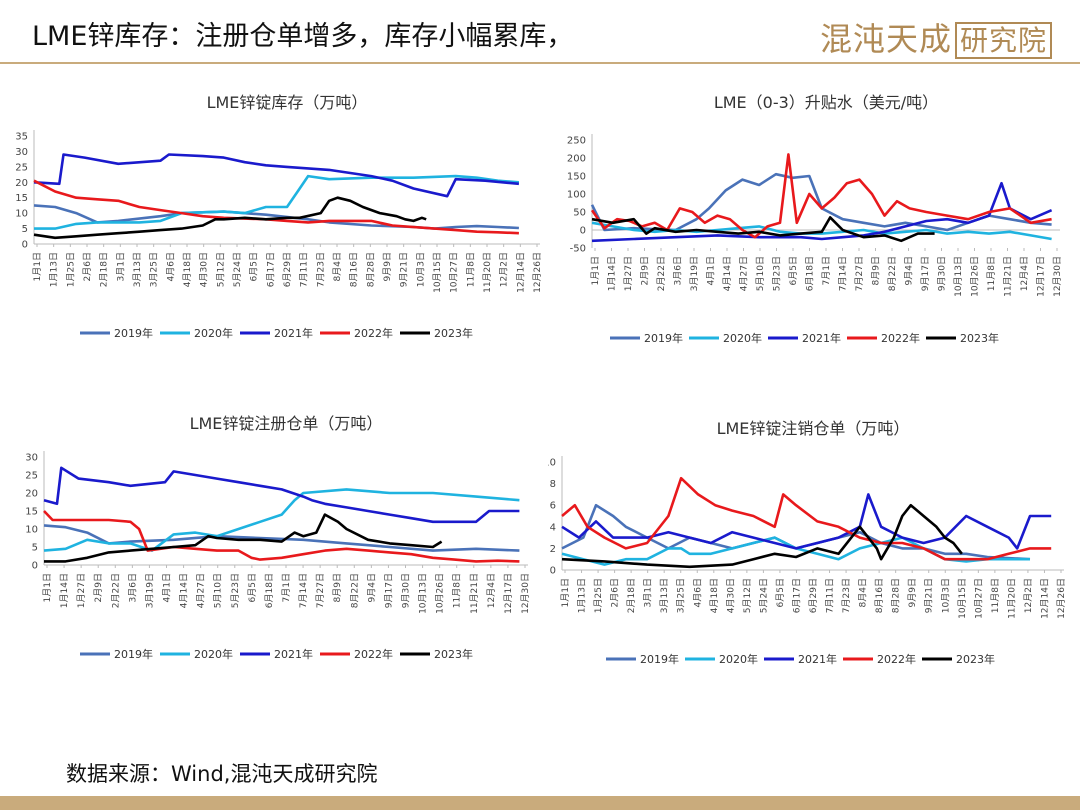 Image resolution: width=1080 pixels, height=810 pixels. I want to click on x-tick-label: 5月10日, so click(218, 590).